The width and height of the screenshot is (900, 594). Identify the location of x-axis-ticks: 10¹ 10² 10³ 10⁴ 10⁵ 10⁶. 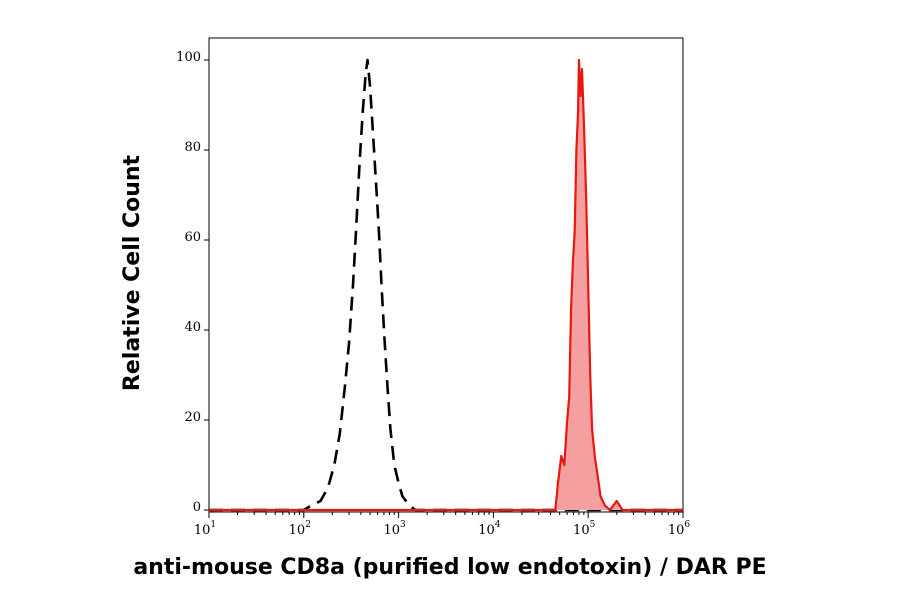
(442, 525).